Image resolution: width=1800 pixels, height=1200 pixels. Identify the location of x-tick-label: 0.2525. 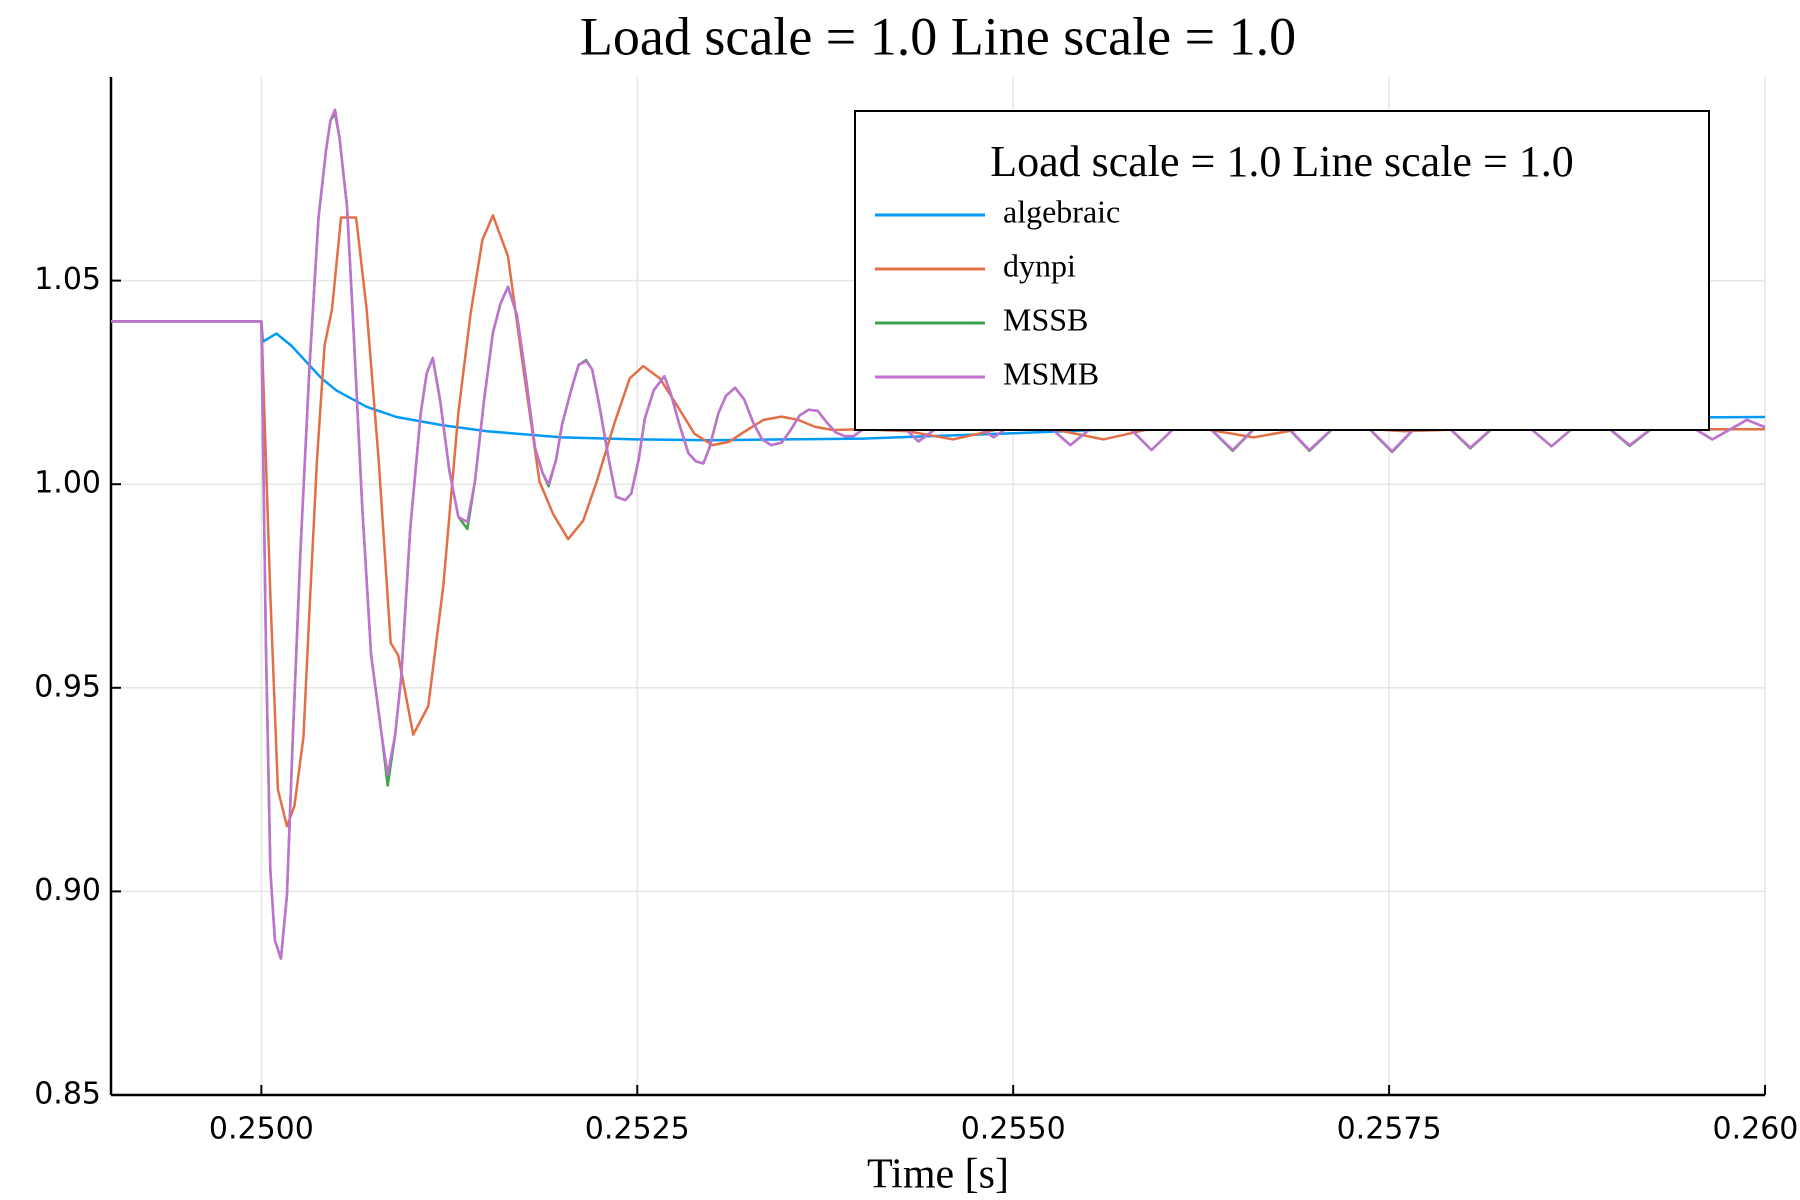
(637, 1129).